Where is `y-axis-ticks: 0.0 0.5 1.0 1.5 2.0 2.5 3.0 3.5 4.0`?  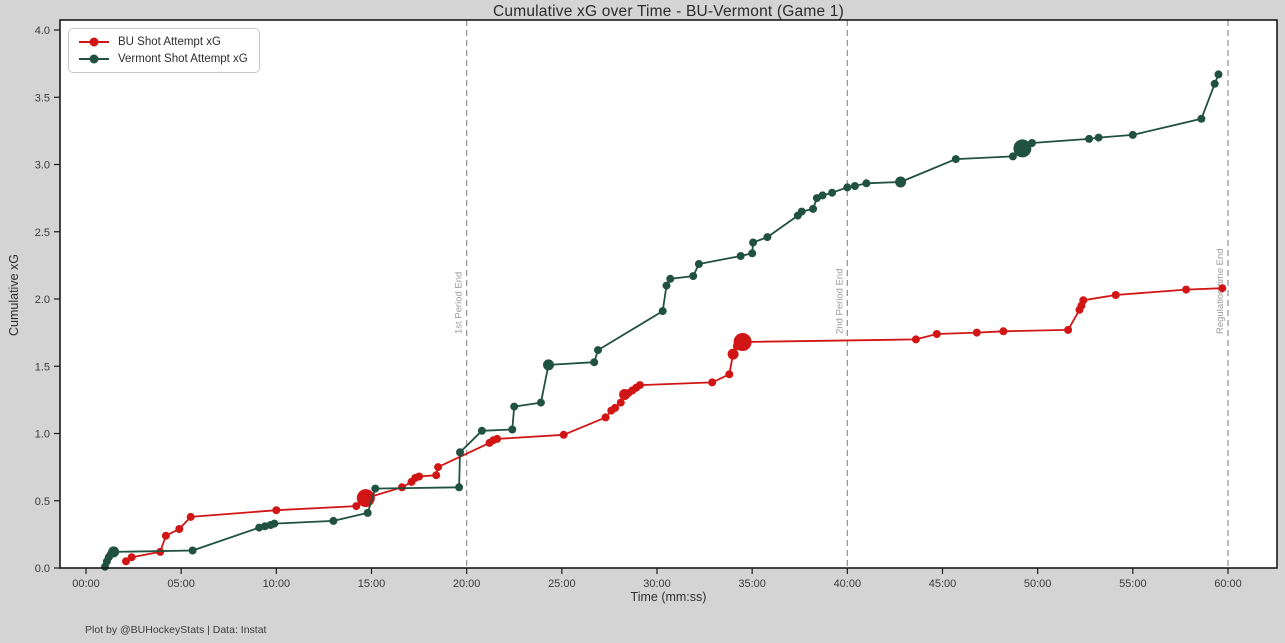
y-axis-ticks: 0.0 0.5 1.0 1.5 2.0 2.5 3.0 3.5 4.0 is located at coordinates (47, 300).